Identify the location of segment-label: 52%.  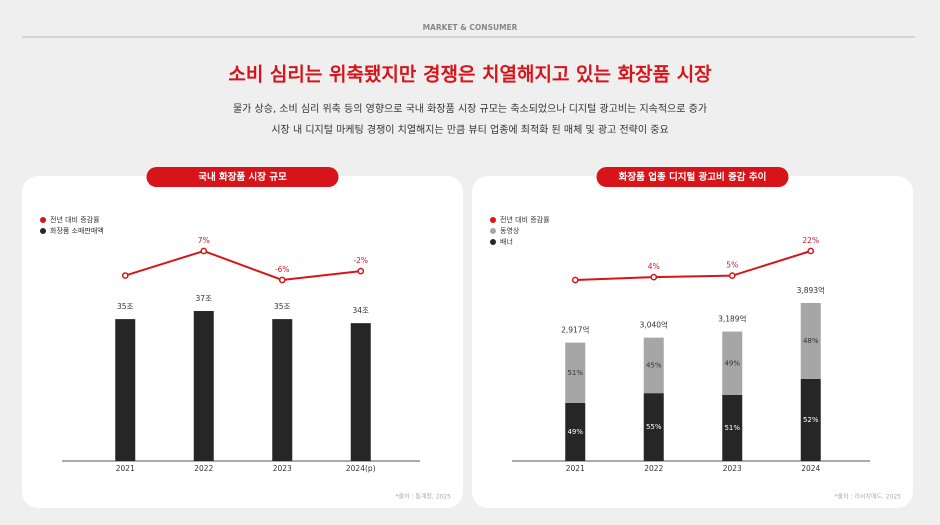
(811, 420).